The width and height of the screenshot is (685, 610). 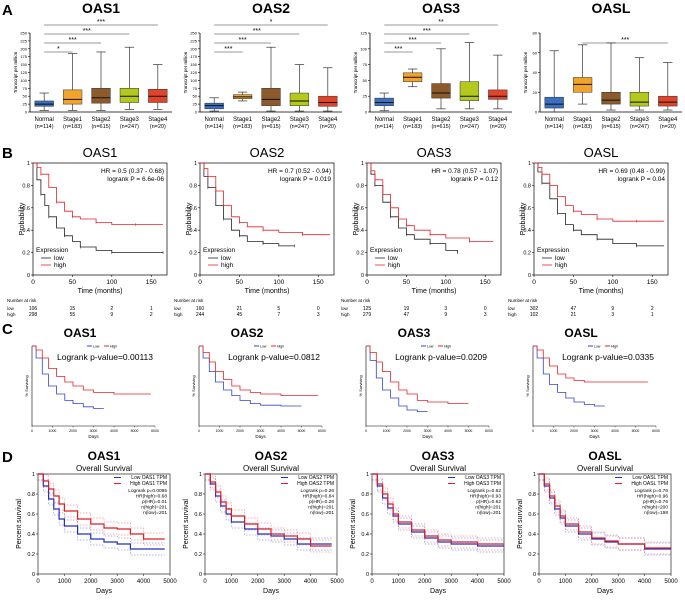 What do you see at coordinates (483, 478) in the screenshot?
I see `legend-label: Low OAS3 TPM` at bounding box center [483, 478].